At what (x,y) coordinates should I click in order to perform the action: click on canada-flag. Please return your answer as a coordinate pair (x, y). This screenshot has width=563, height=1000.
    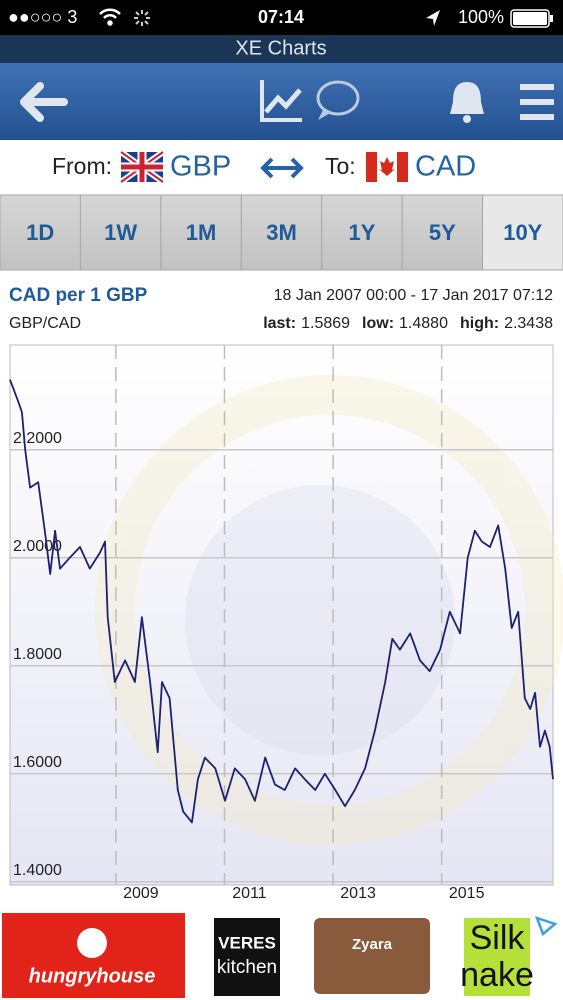
    Looking at the image, I should click on (387, 167).